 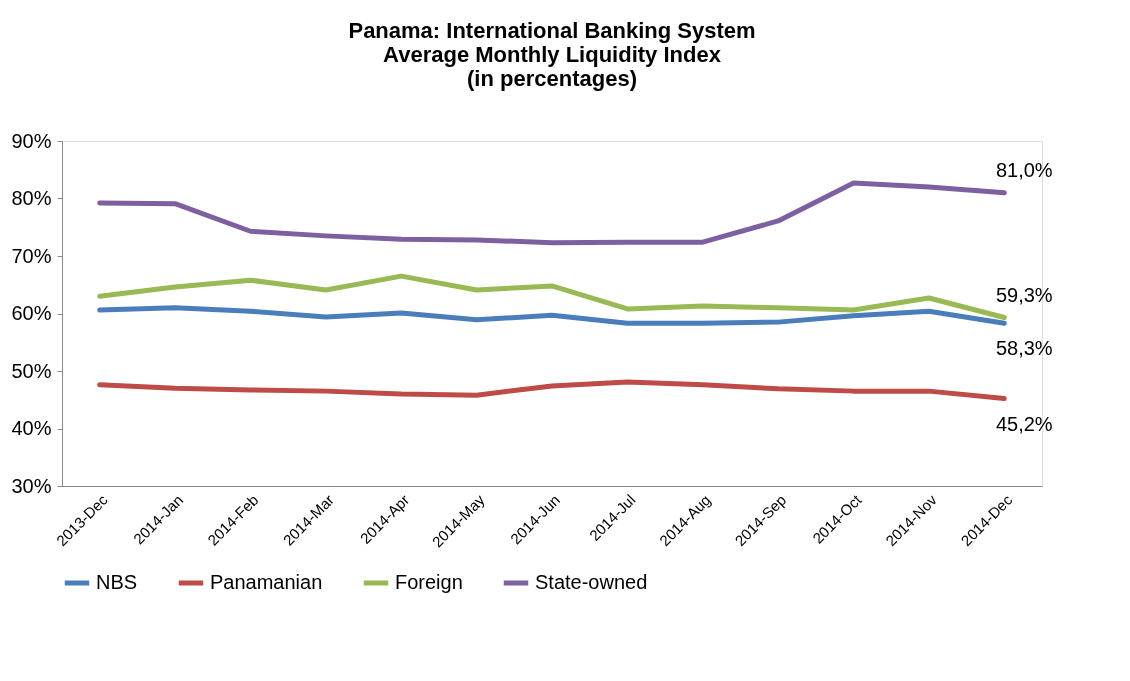 What do you see at coordinates (1024, 294) in the screenshot?
I see `data-label: 59,3%` at bounding box center [1024, 294].